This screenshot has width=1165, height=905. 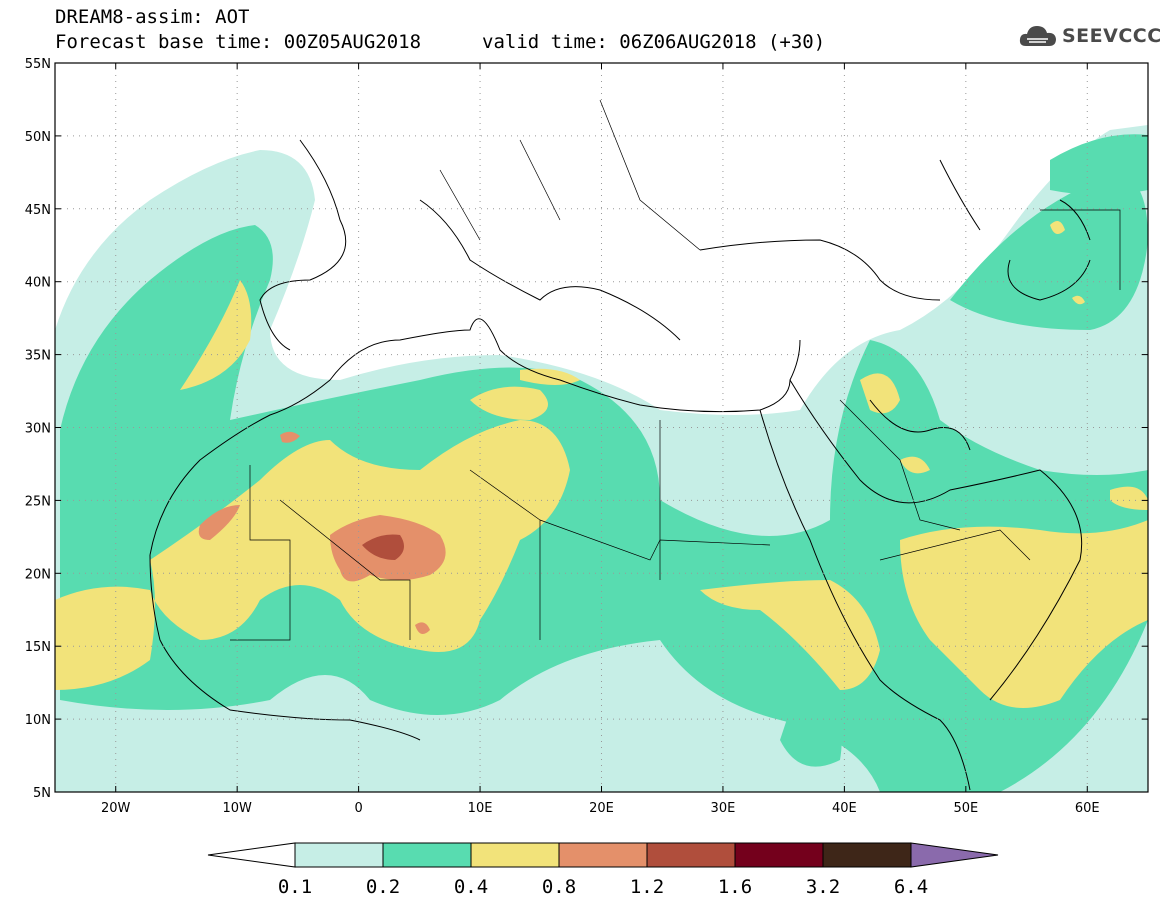 I want to click on lat-tick-label: 50N, so click(x=38, y=137).